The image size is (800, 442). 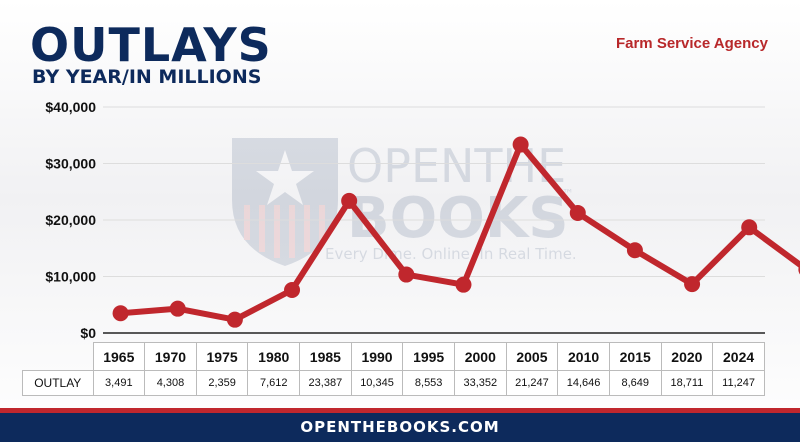 What do you see at coordinates (58, 383) in the screenshot?
I see `outlay-row-label: OUTLAY` at bounding box center [58, 383].